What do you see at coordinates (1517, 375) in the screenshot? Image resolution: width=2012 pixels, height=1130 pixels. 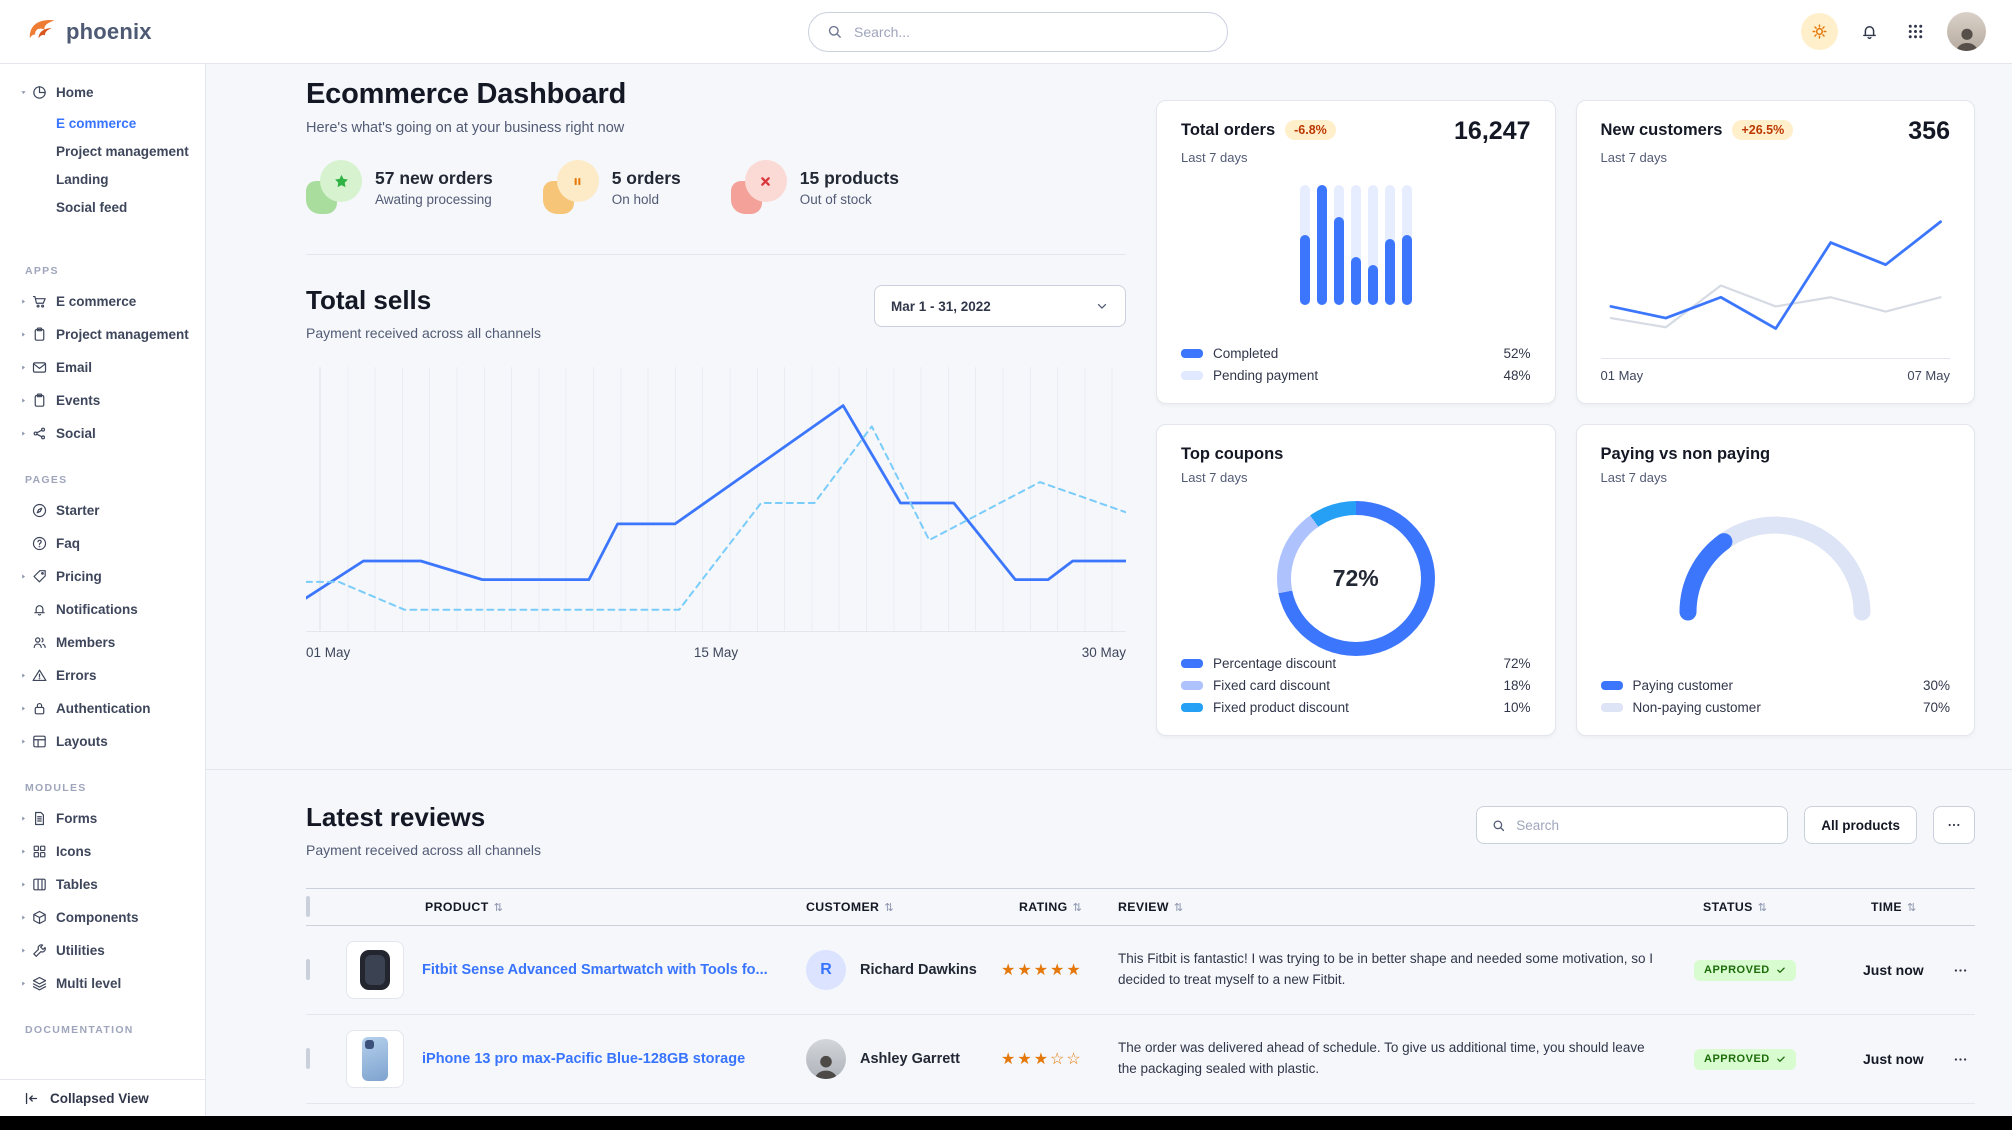 I see `legend-value: 48%` at bounding box center [1517, 375].